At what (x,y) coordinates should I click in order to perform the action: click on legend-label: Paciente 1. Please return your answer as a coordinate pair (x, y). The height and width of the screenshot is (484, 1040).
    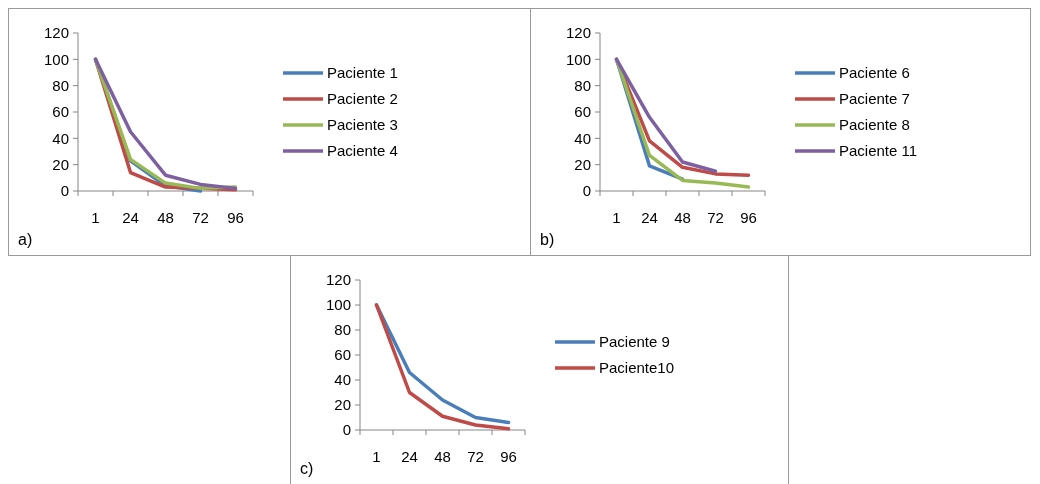
    Looking at the image, I should click on (362, 73).